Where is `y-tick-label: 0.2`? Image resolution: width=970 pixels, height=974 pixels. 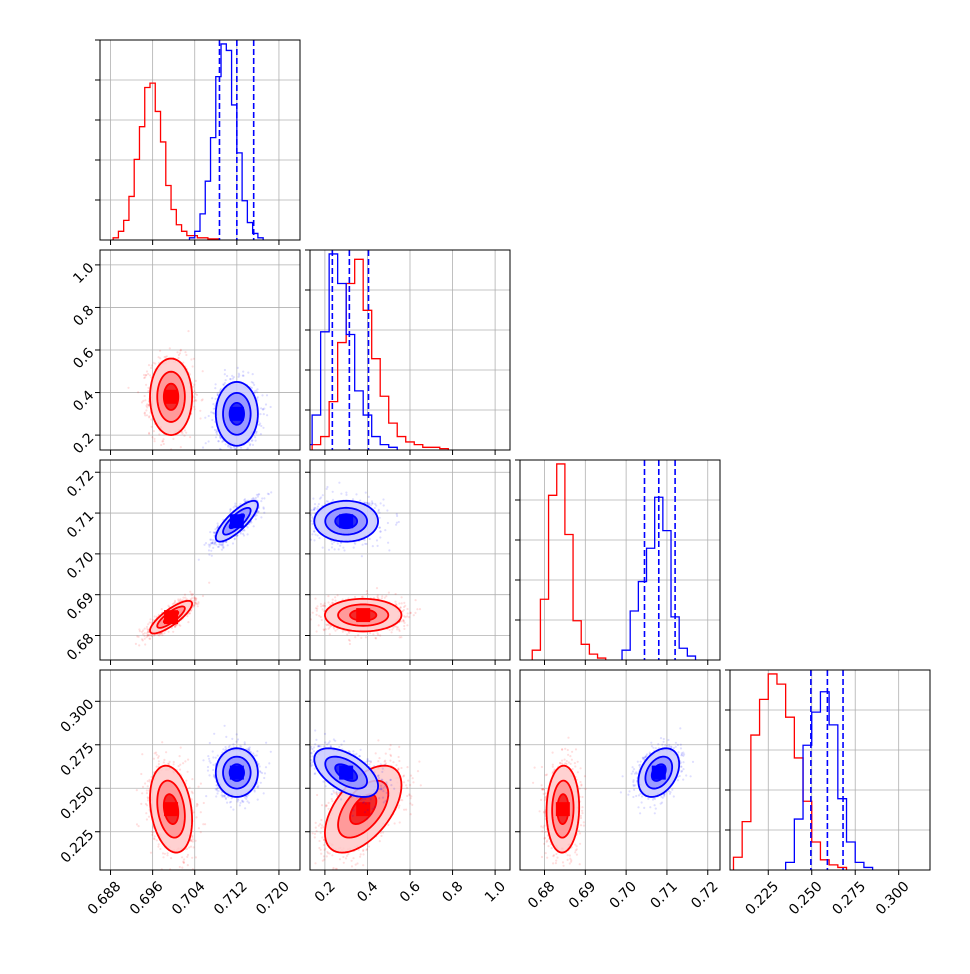
y-tick-label: 0.2 is located at coordinates (83, 443).